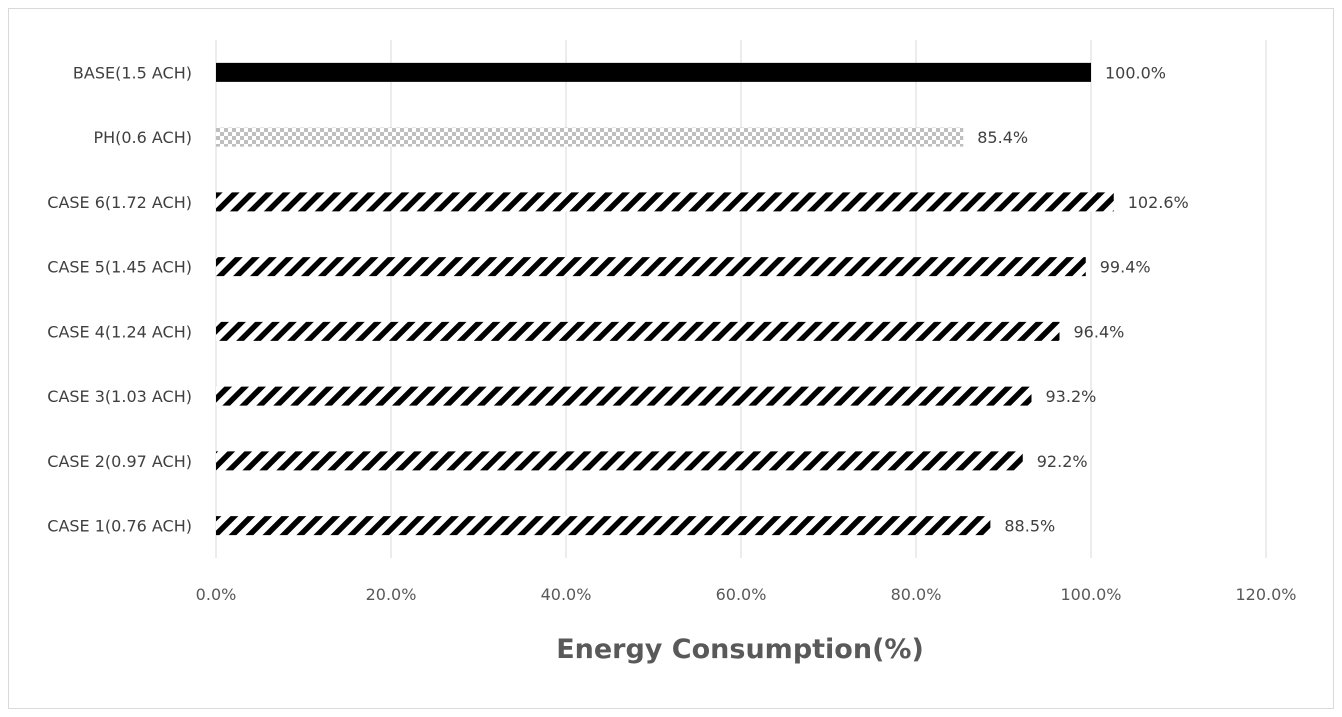 The width and height of the screenshot is (1342, 717). I want to click on data-label: 102.6%, so click(1158, 202).